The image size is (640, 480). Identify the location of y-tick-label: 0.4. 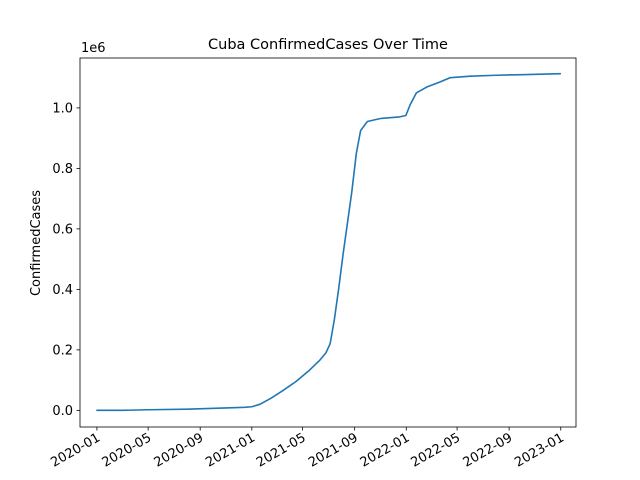
(62, 290).